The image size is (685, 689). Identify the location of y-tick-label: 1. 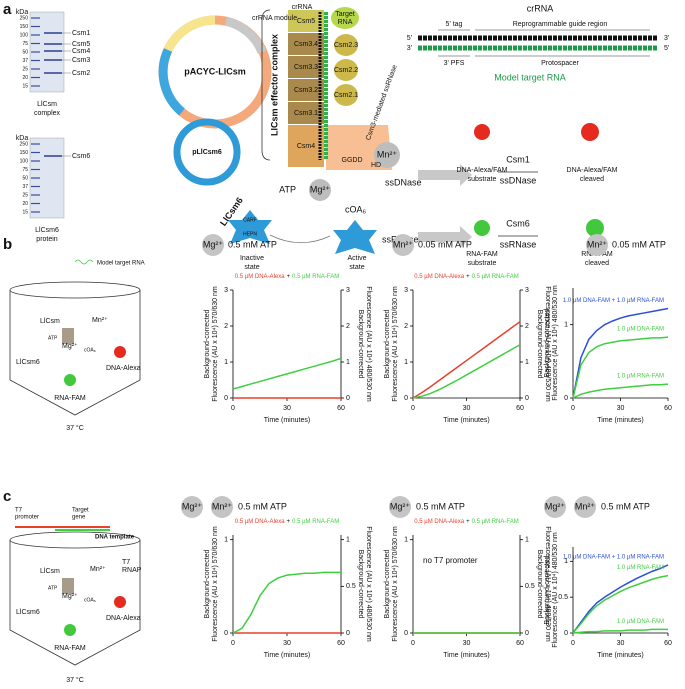
(406, 540).